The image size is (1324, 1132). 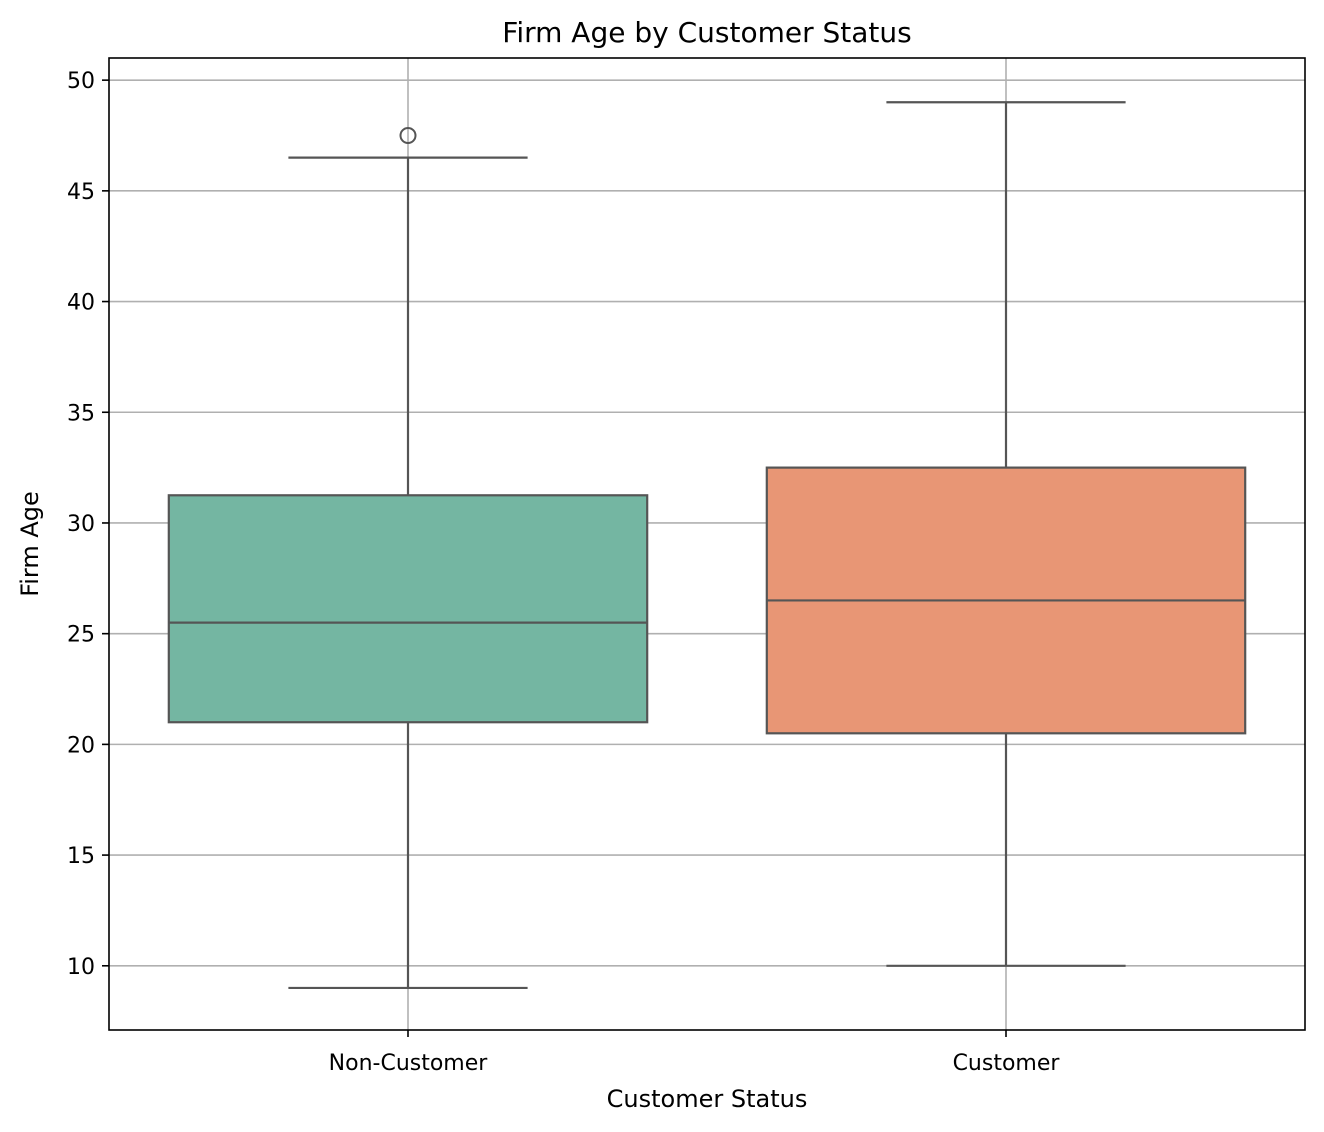 I want to click on y-tick-label: 35, so click(x=81, y=413).